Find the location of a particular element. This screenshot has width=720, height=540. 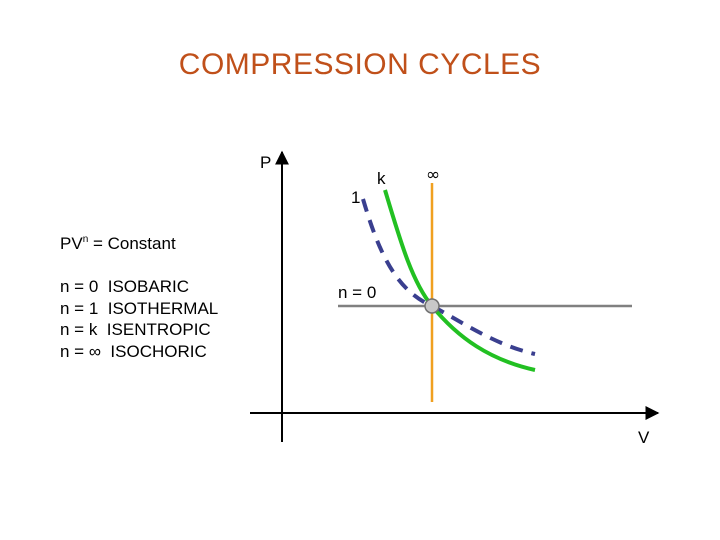

legend-n: n = 1 is located at coordinates (79, 308).